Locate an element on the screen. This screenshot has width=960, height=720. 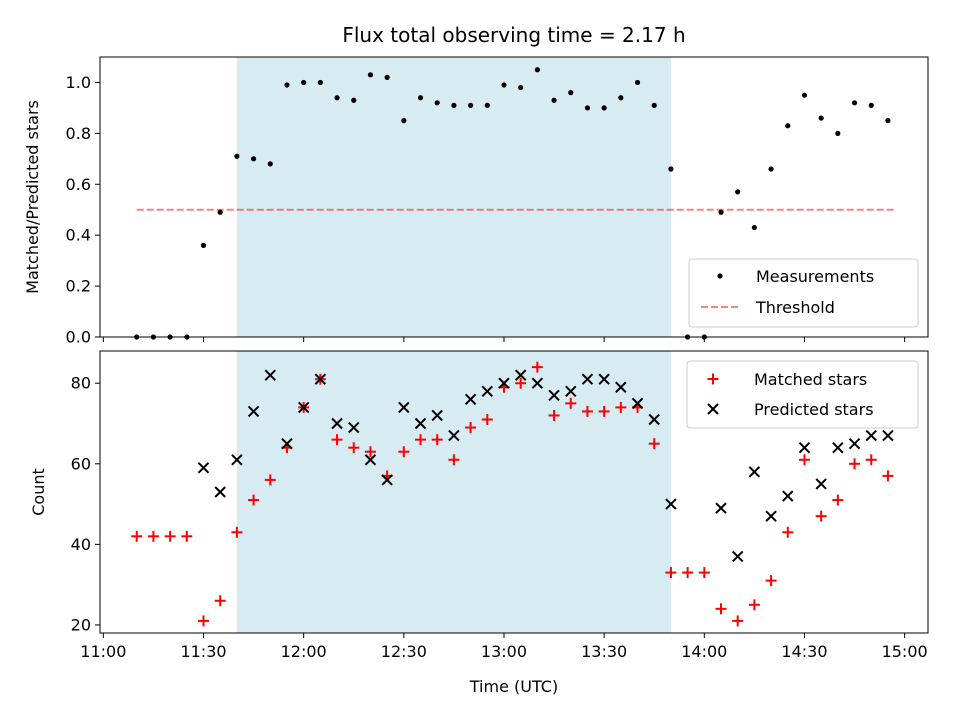
x-tick-label: 14:30 is located at coordinates (804, 651).